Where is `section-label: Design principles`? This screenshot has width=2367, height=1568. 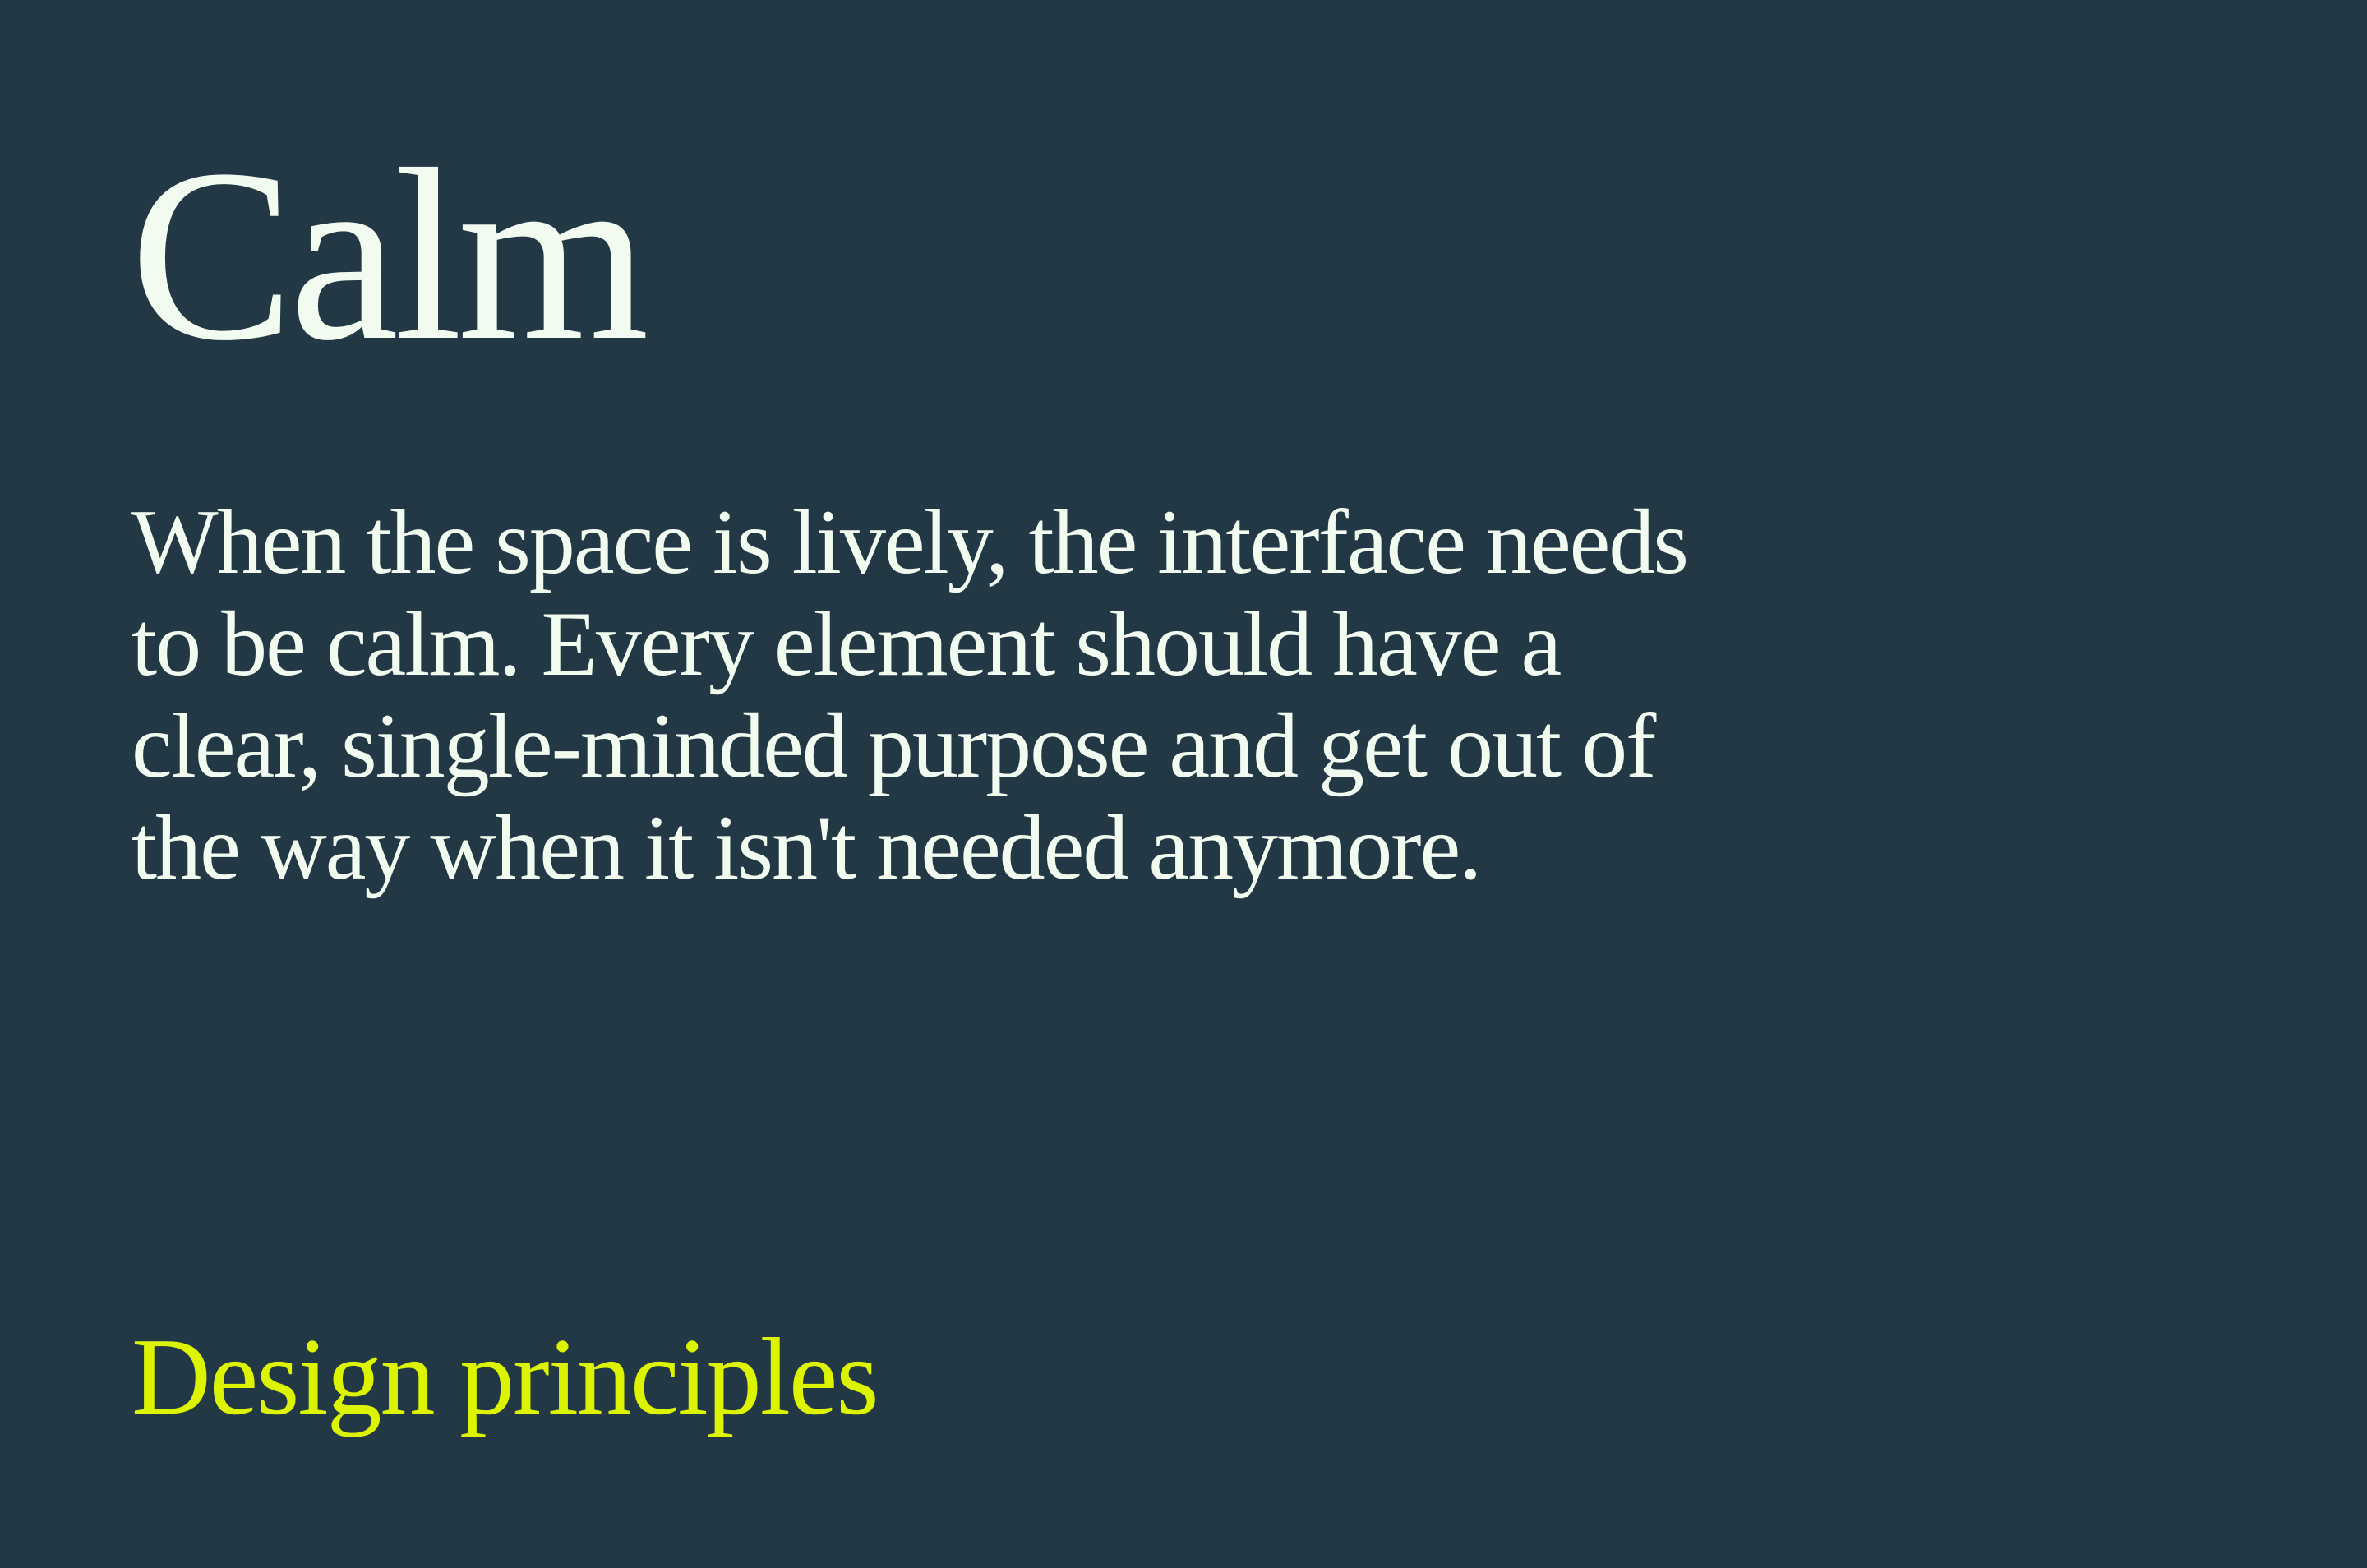
section-label: Design principles is located at coordinates (505, 1376).